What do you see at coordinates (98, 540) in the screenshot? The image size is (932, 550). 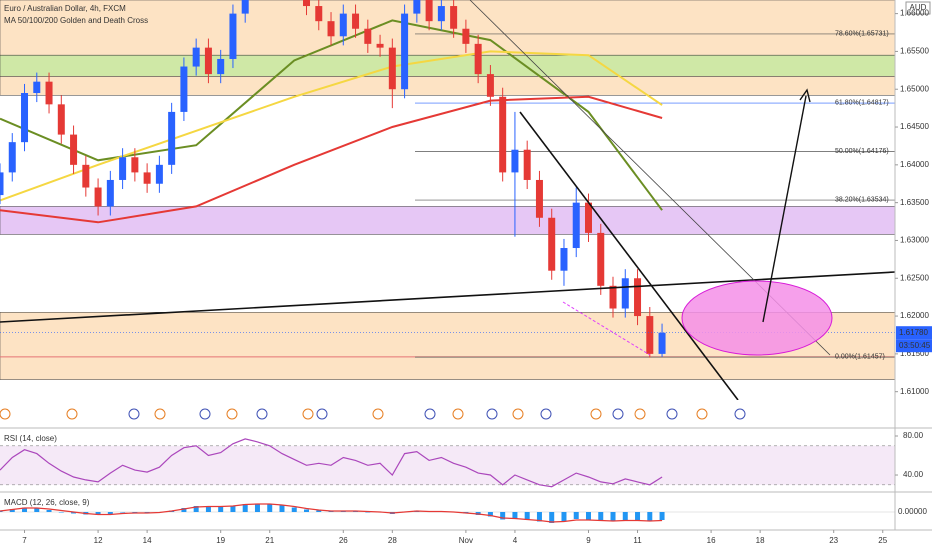 I see `x-tick-label: 12` at bounding box center [98, 540].